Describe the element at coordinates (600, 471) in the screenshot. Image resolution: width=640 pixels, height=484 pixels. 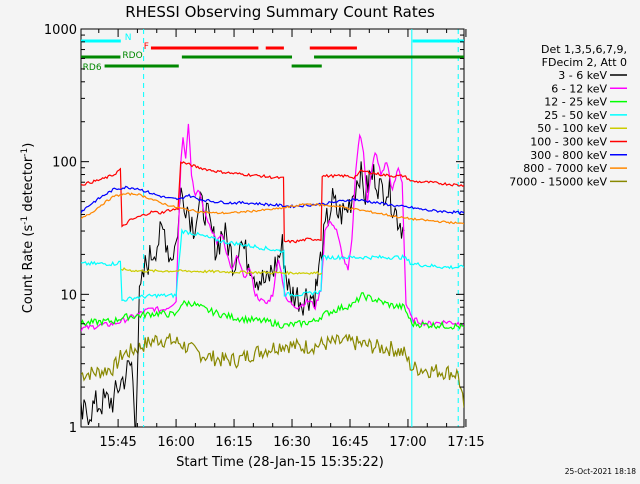
I see `timestamp: 25-Oct-2021 18:18` at that location.